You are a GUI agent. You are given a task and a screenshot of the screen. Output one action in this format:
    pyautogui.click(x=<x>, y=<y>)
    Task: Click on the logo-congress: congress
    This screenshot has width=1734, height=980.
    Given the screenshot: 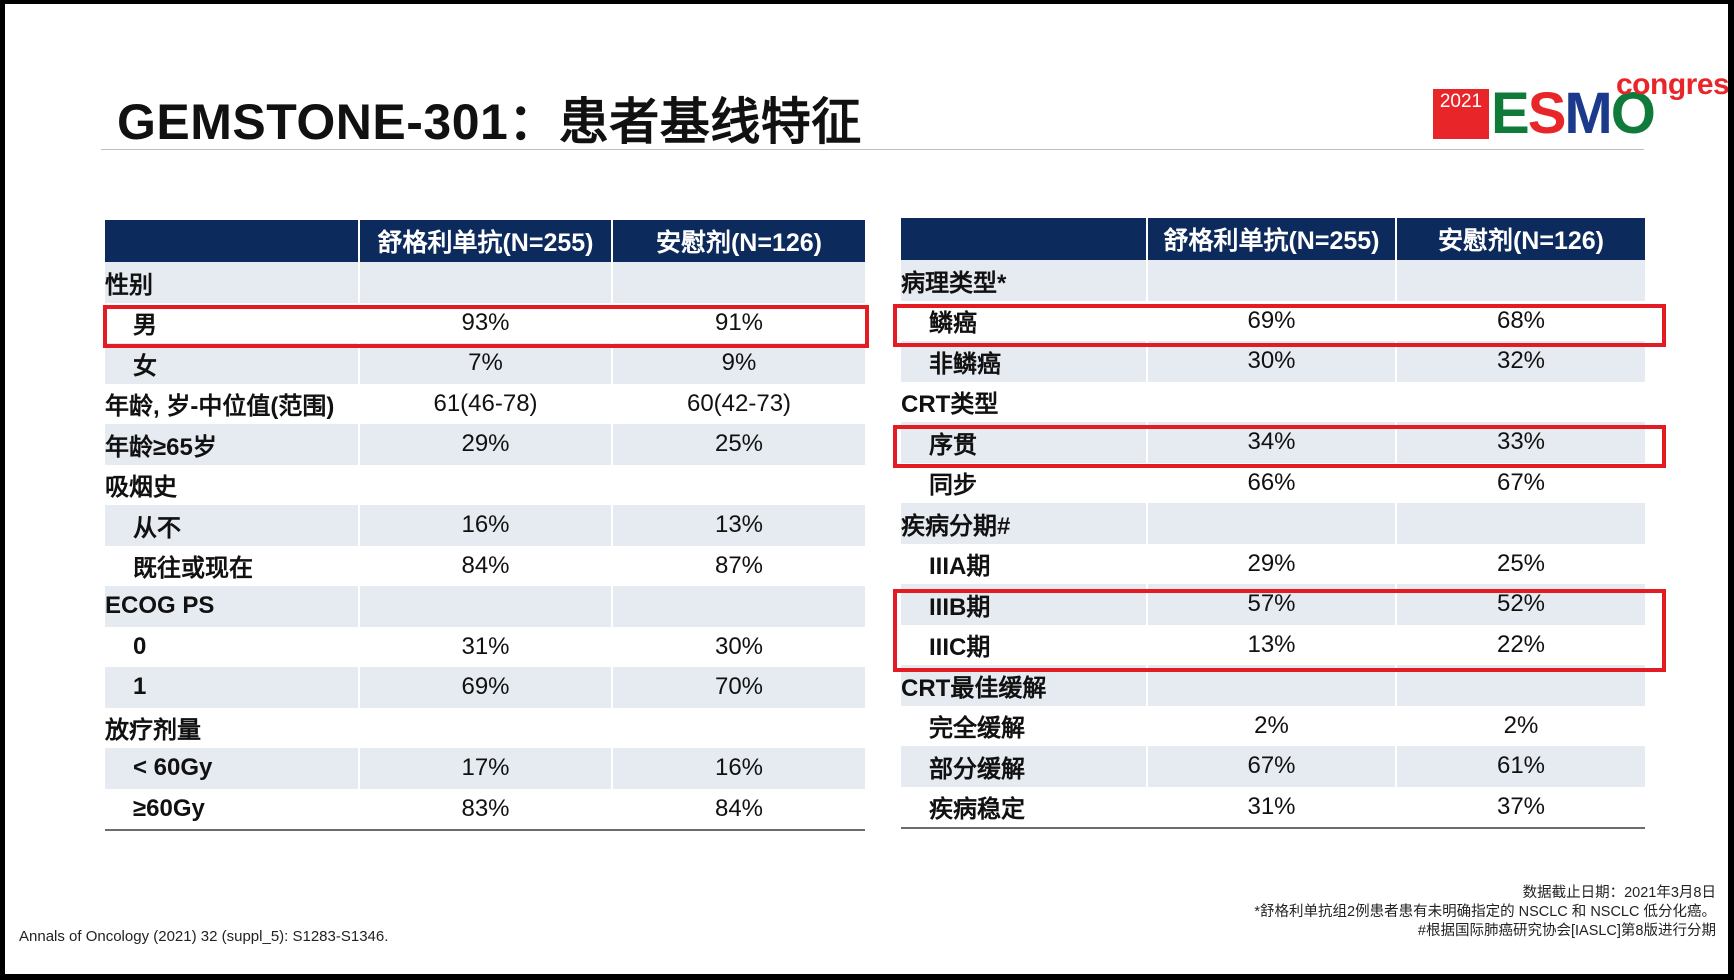 What is the action you would take?
    pyautogui.click(x=1672, y=84)
    